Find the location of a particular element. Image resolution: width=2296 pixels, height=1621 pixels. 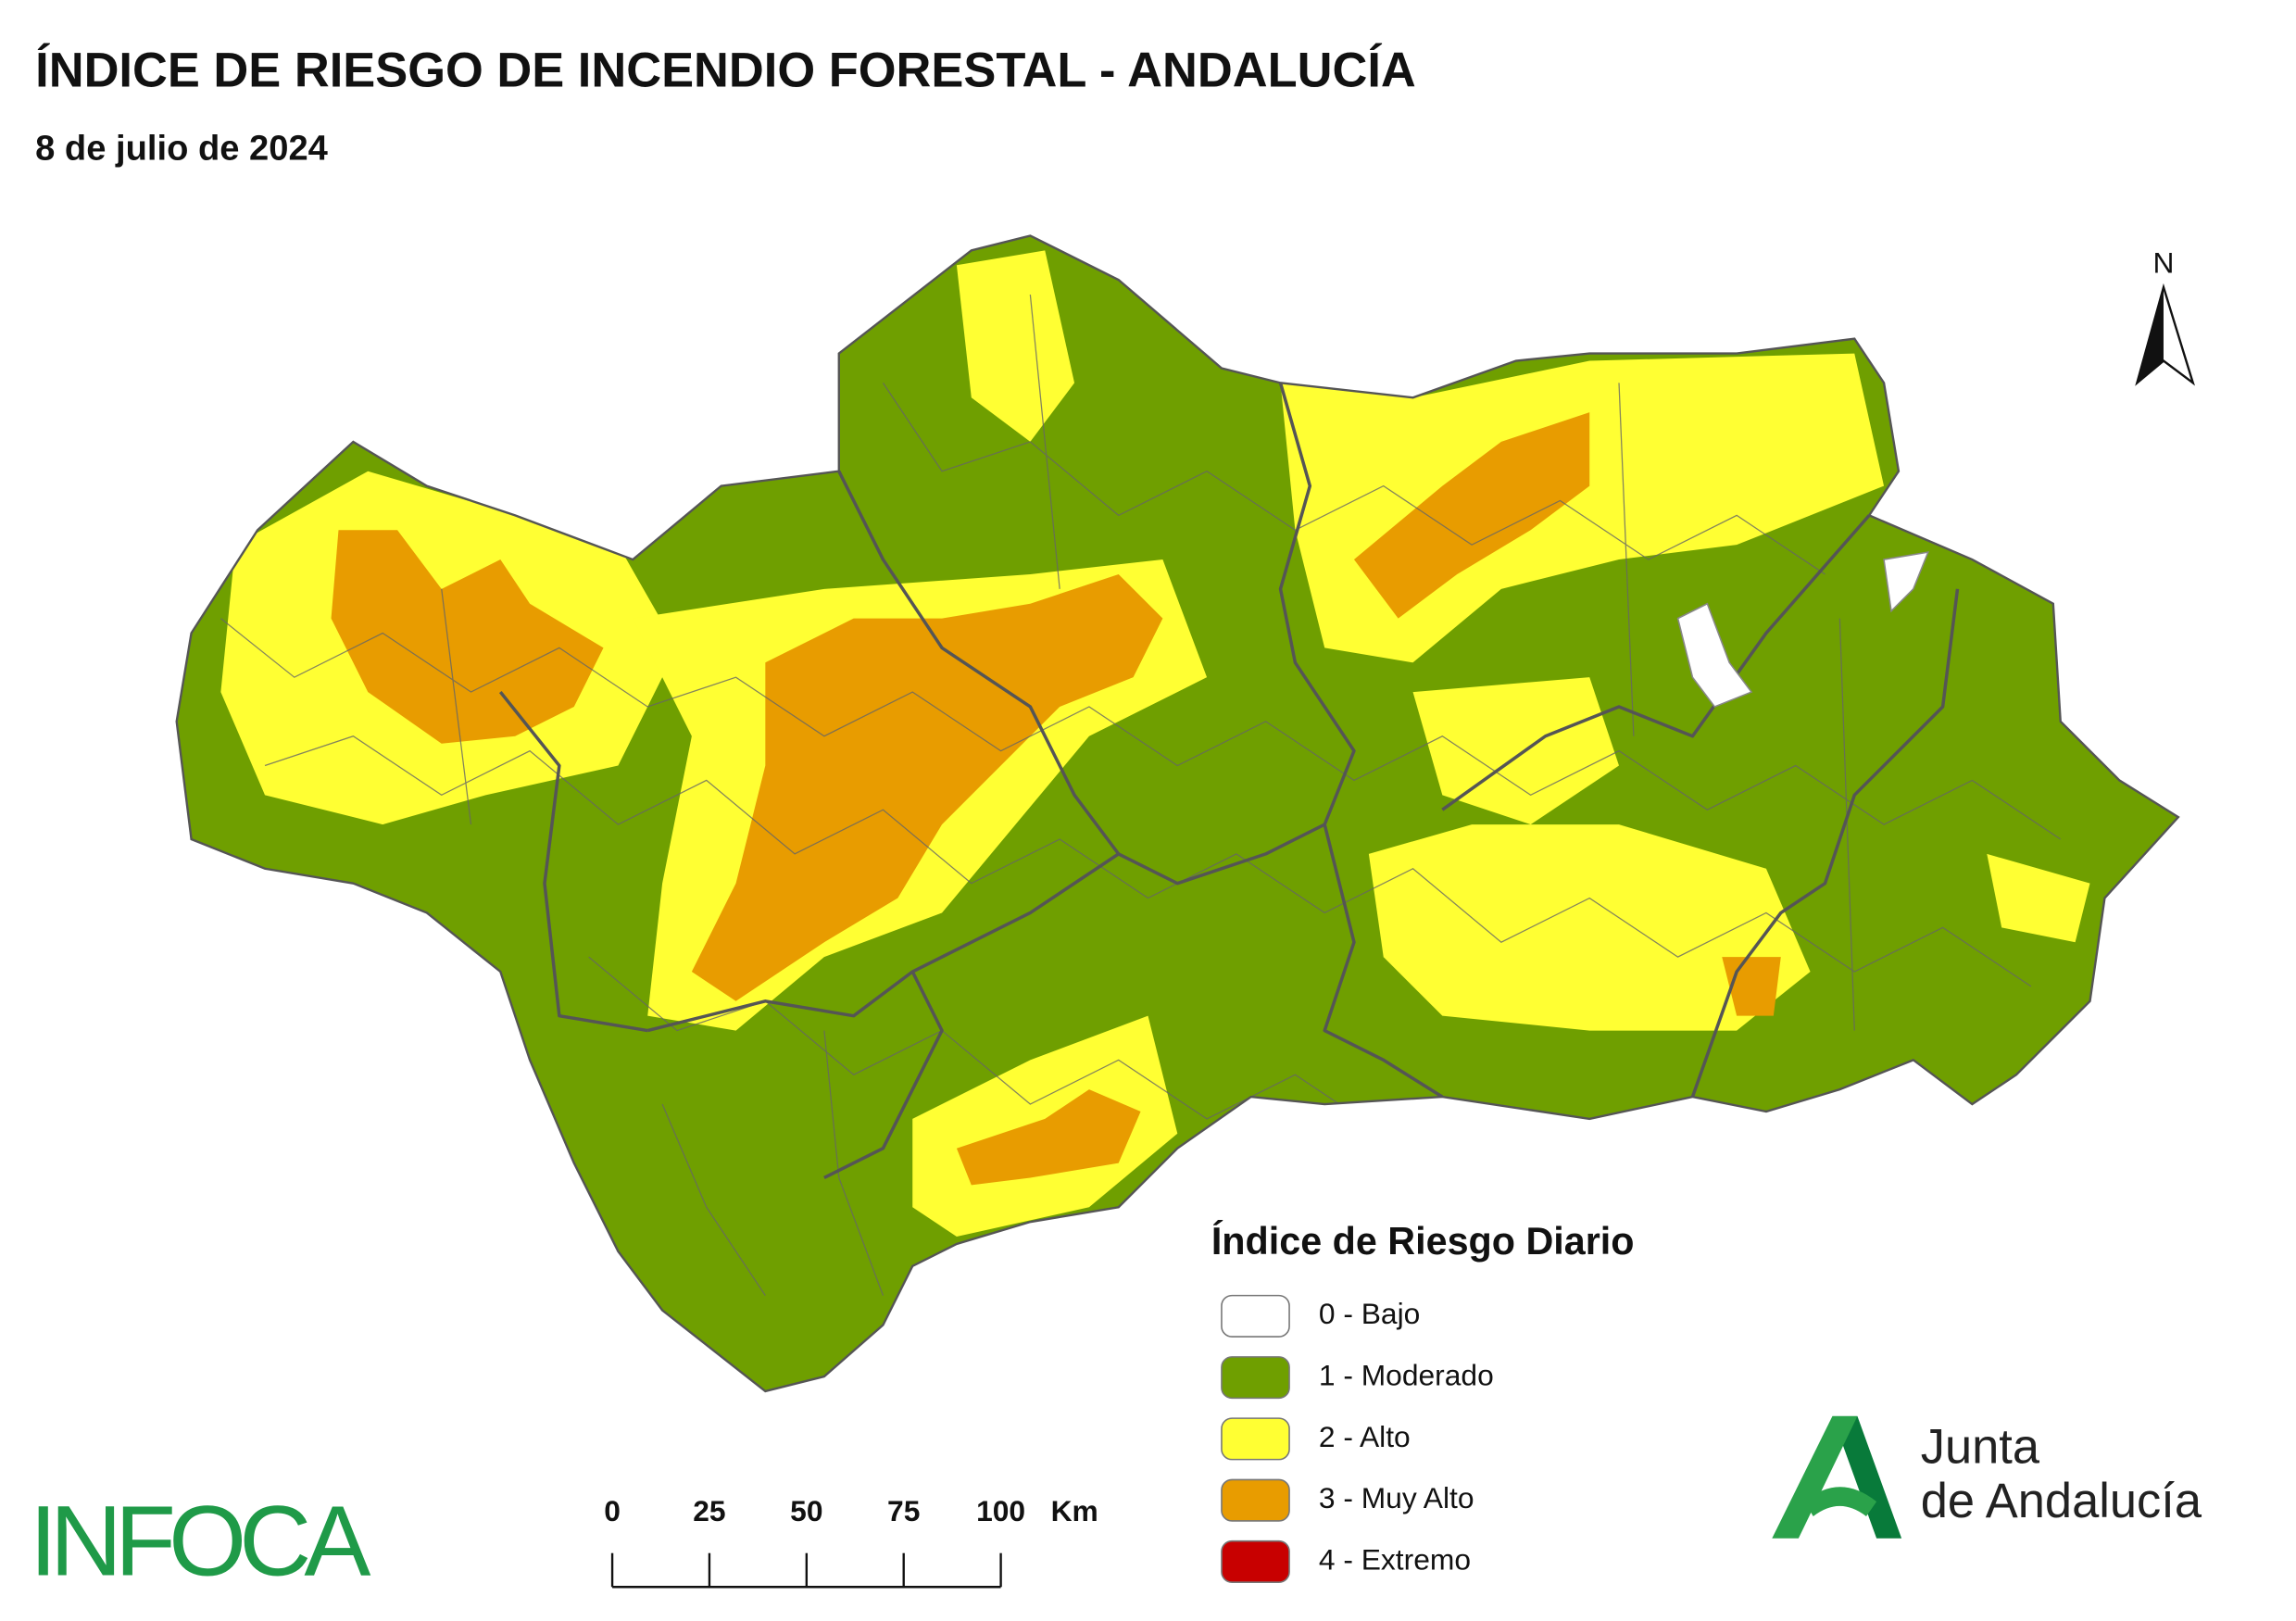

legend-title: Índice de Riesgo Diario is located at coordinates (1423, 1241).